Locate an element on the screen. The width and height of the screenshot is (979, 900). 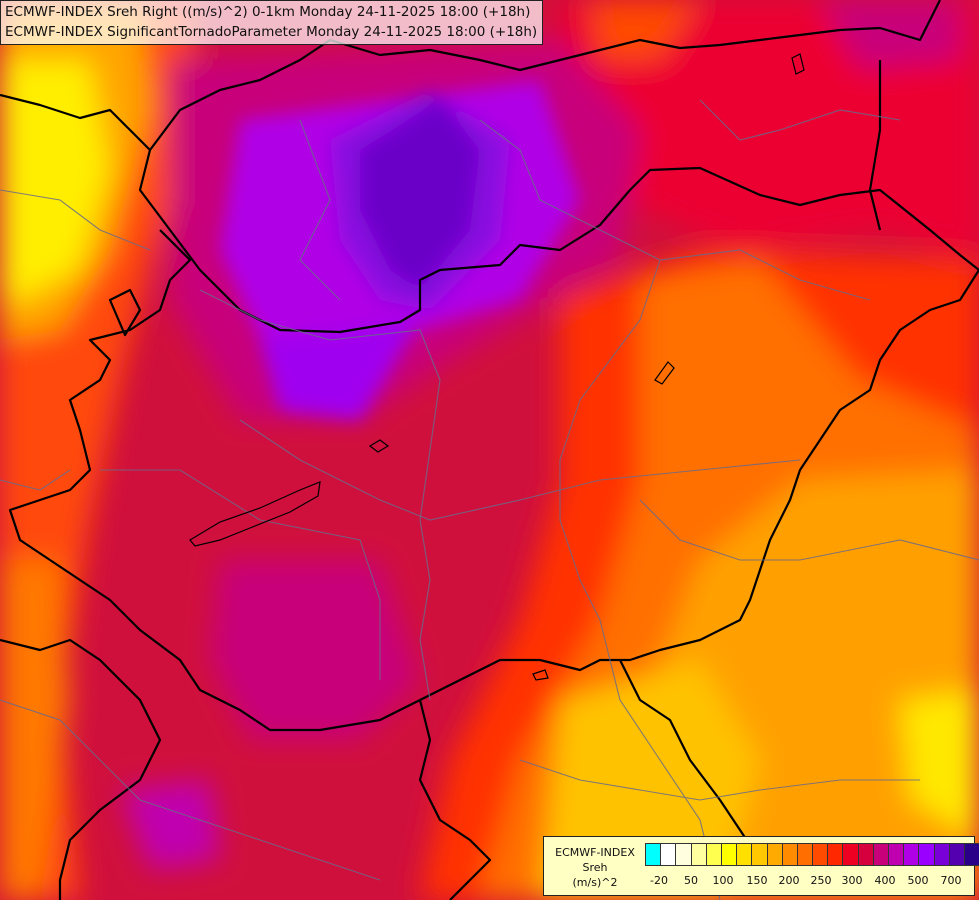
field-violet-tail is located at coordinates (340, 370).